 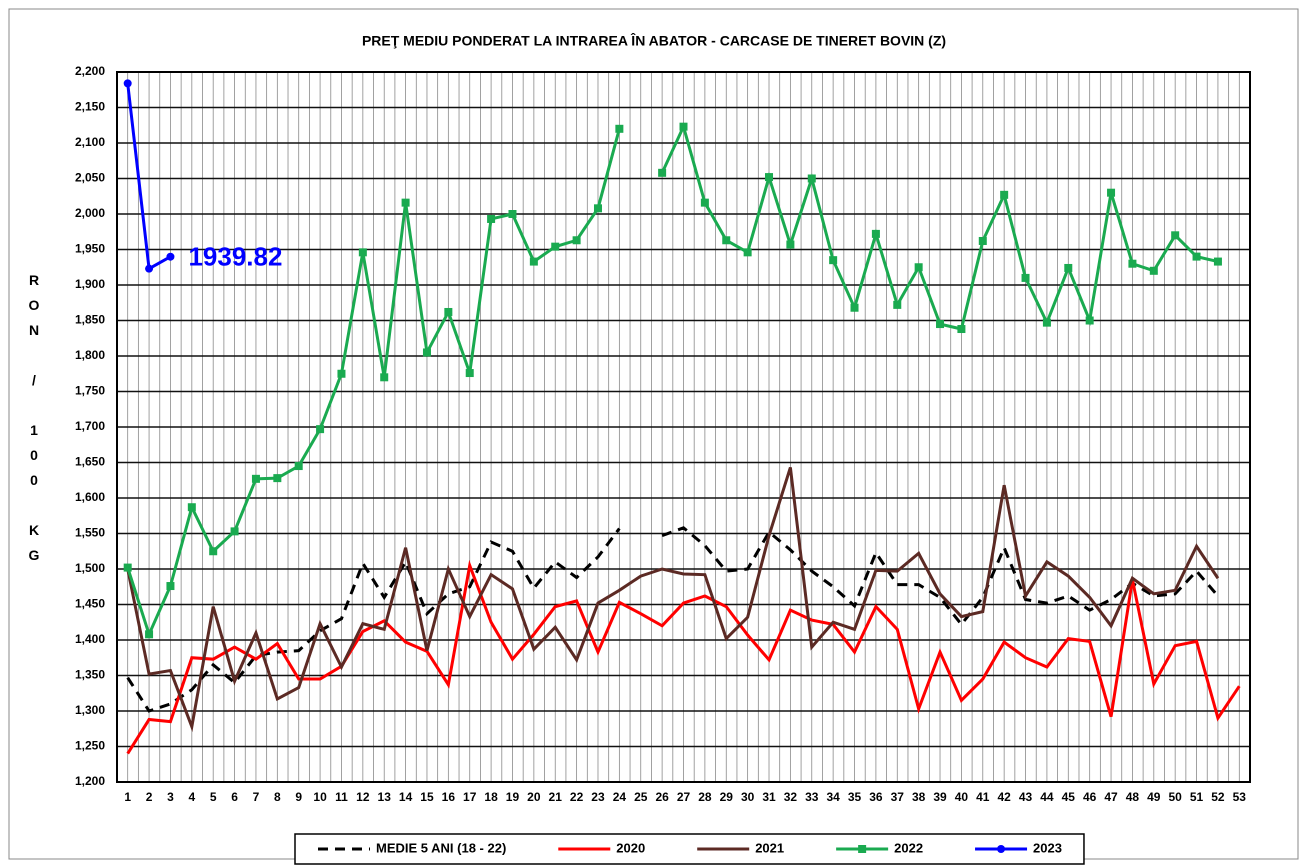 What do you see at coordinates (90, 533) in the screenshot?
I see `y-tick-label: 1,550` at bounding box center [90, 533].